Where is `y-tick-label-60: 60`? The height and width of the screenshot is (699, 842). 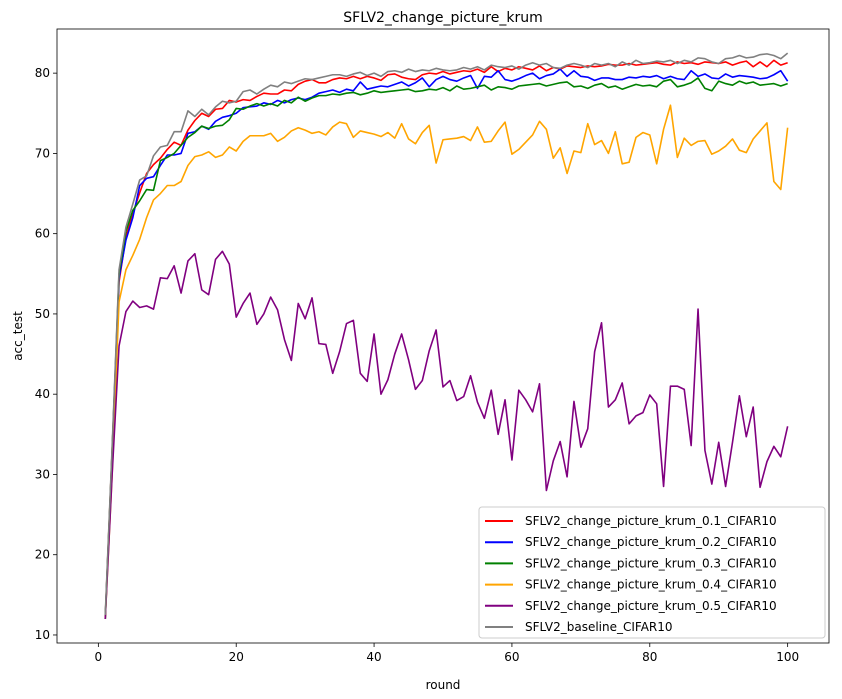
y-tick-label-60: 60 is located at coordinates (42, 234).